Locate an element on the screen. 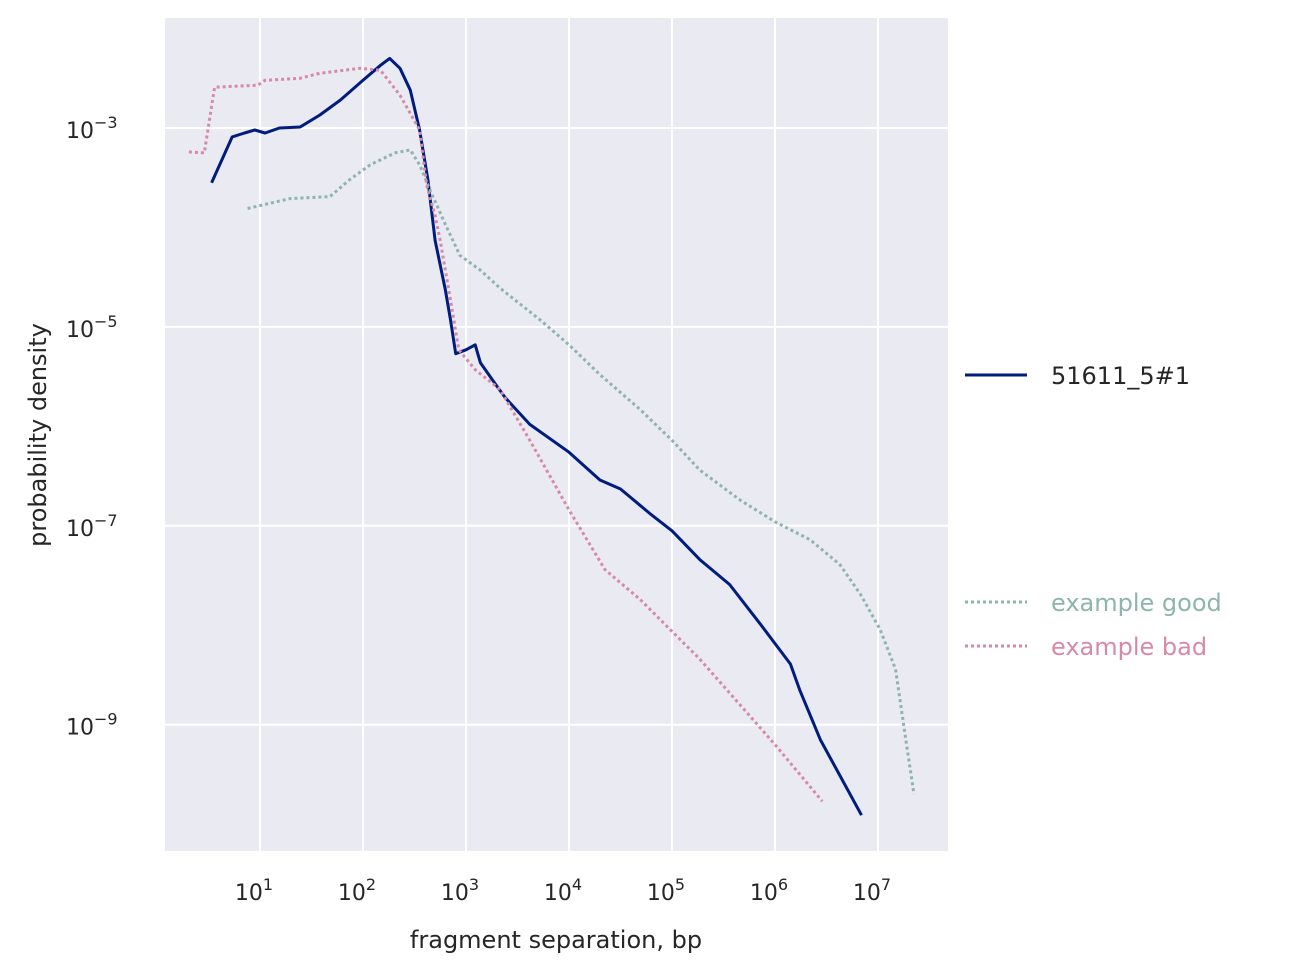 Image resolution: width=1295 pixels, height=980 pixels. legend-label: 51611_5#1 is located at coordinates (1120, 376).